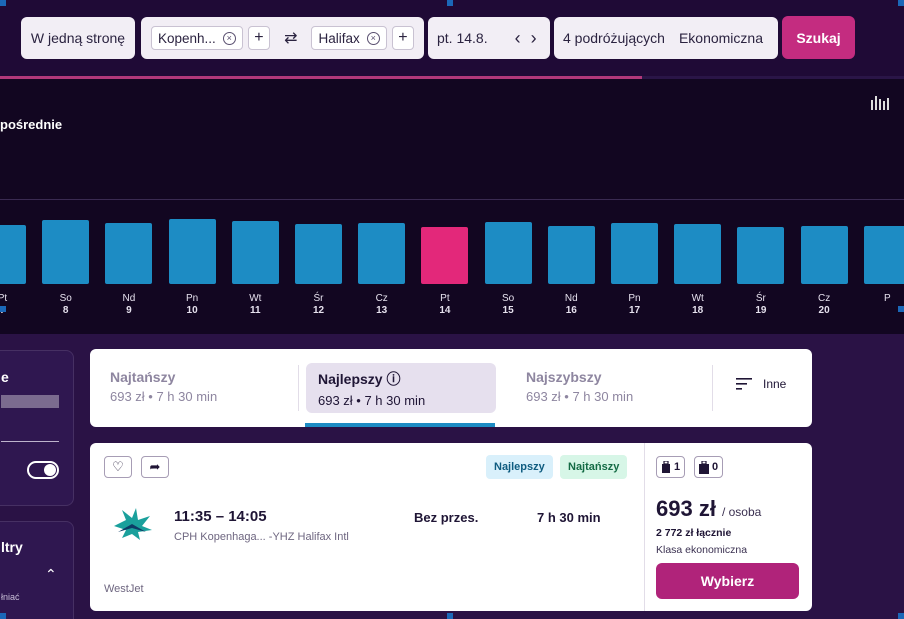  Describe the element at coordinates (229, 38) in the screenshot. I see `clear-origin-icon: ×` at that location.